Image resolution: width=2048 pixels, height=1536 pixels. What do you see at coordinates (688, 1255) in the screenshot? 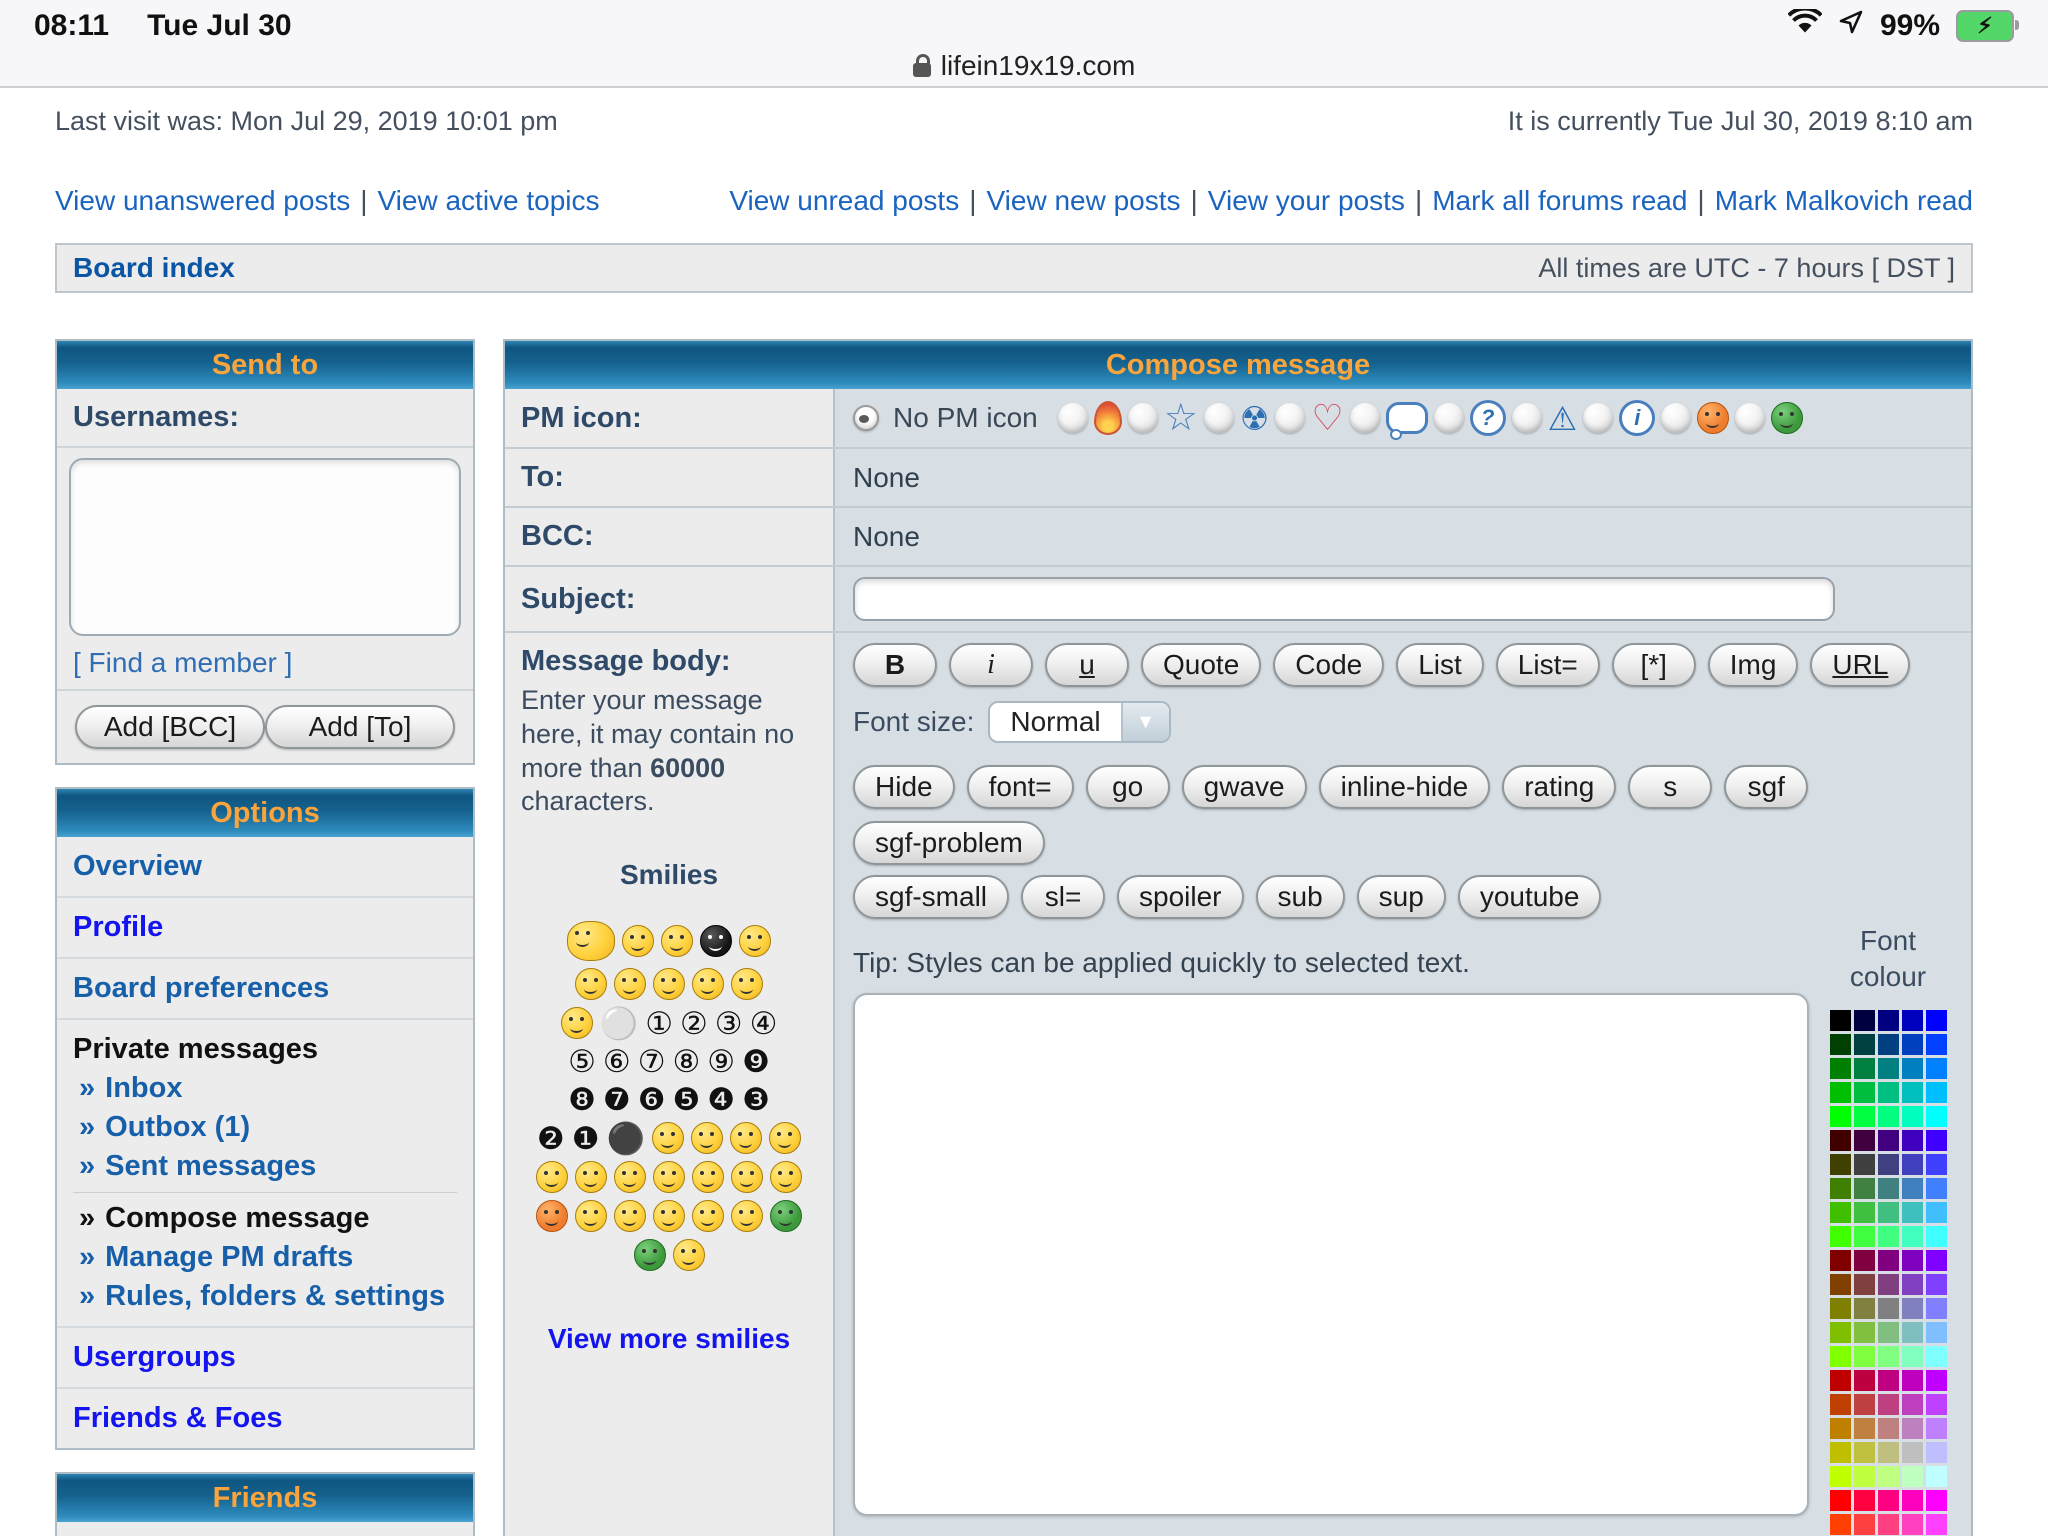
I see `smiley-geek` at bounding box center [688, 1255].